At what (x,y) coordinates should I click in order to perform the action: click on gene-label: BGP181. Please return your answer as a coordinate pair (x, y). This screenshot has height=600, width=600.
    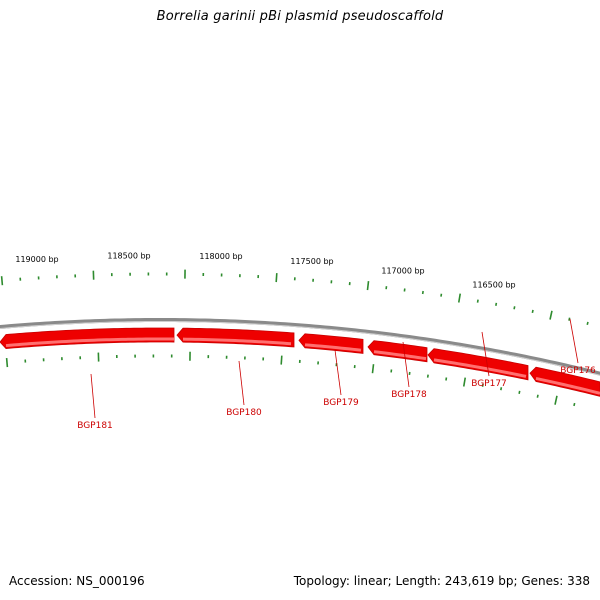
    Looking at the image, I should click on (95, 426).